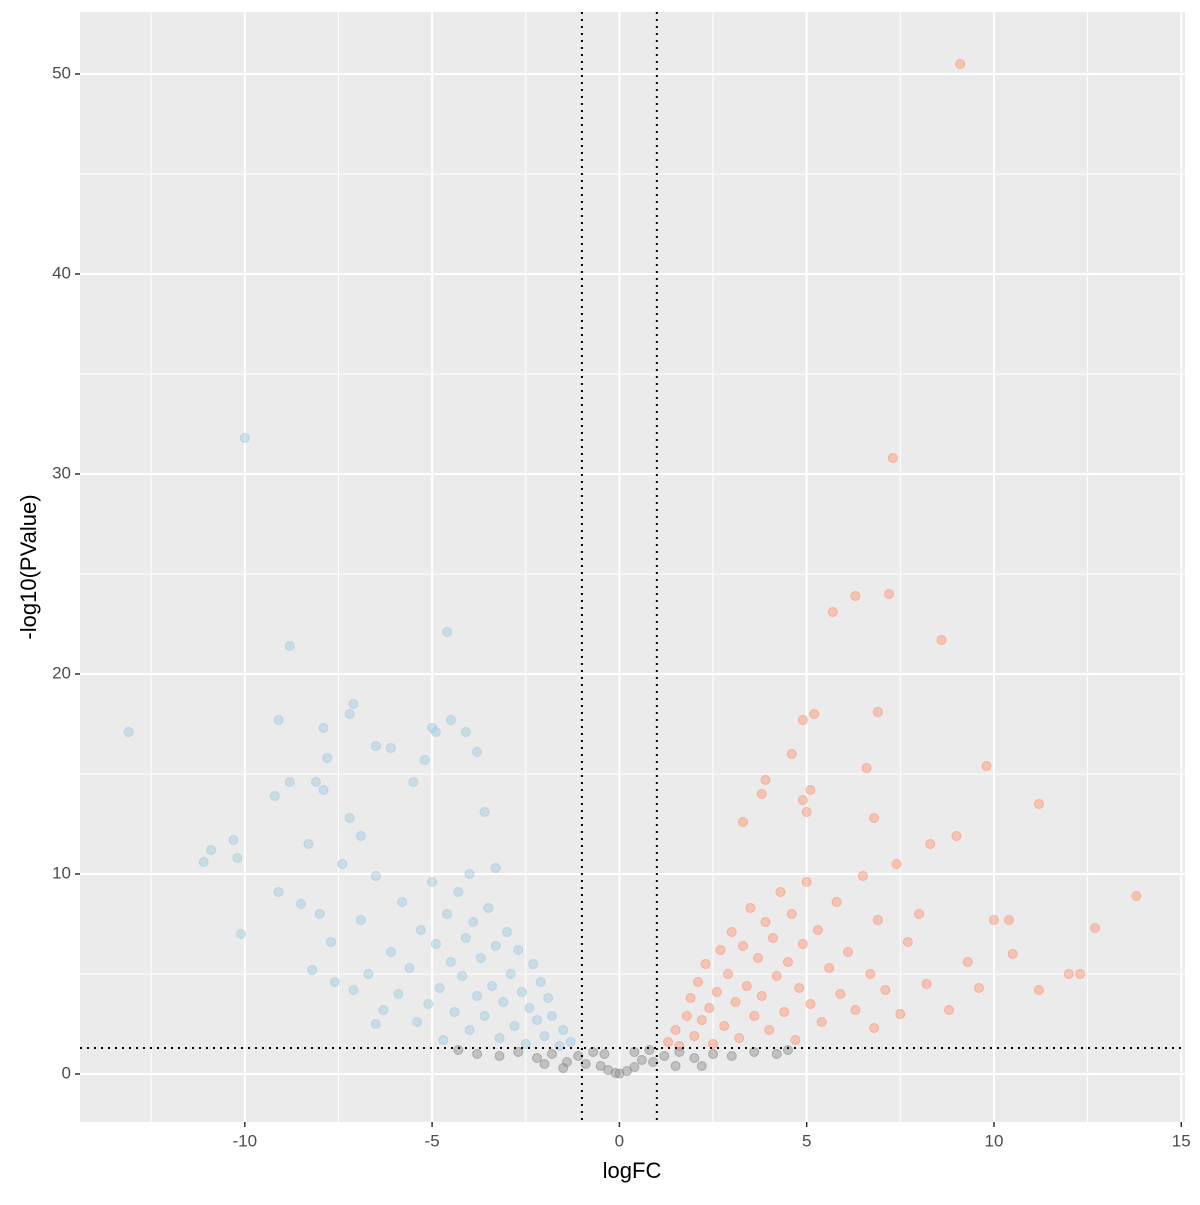 Image resolution: width=1200 pixels, height=1205 pixels. Describe the element at coordinates (28, 566) in the screenshot. I see `y-axis-title: -log10(PValue)` at that location.